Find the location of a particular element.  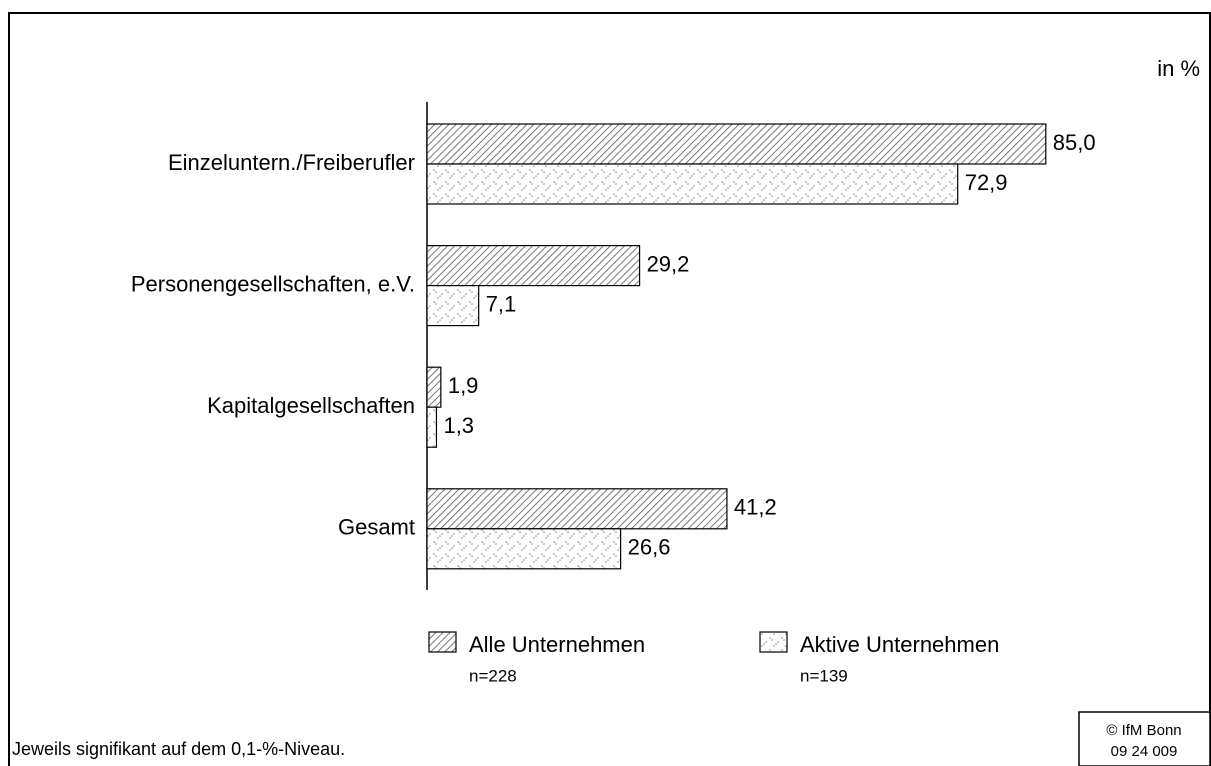

value-label: 1,9 is located at coordinates (463, 385).